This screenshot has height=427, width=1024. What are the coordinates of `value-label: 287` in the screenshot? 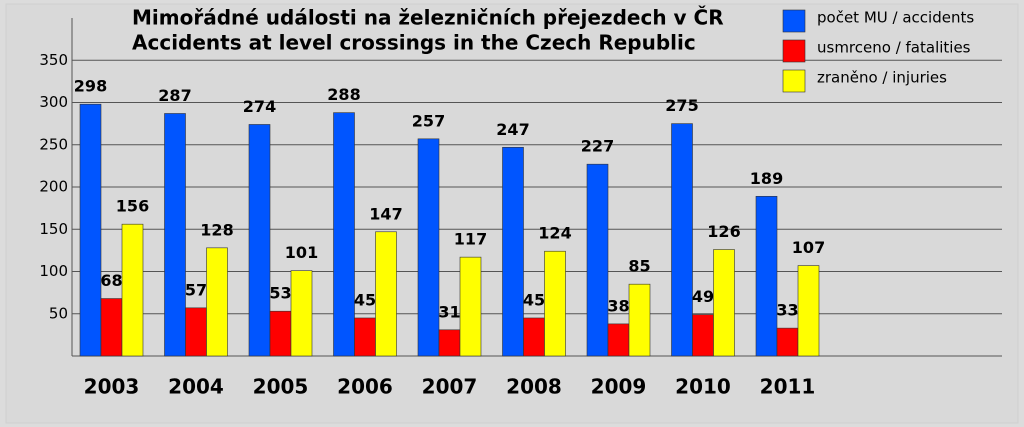 It's located at (174, 95).